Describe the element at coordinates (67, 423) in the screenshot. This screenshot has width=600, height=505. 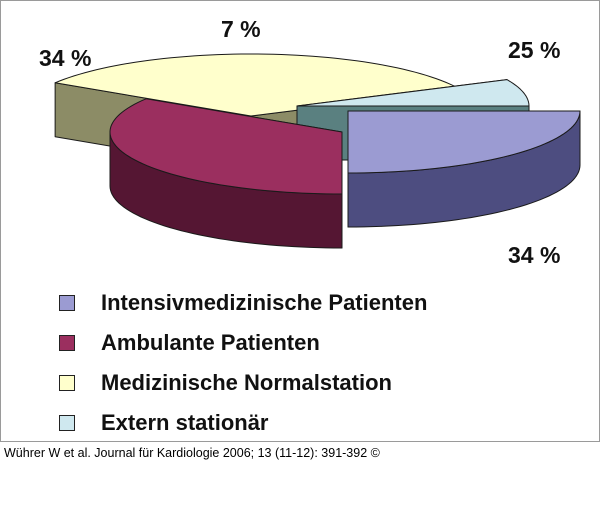
I see `legend-swatch-external-inpatient` at that location.